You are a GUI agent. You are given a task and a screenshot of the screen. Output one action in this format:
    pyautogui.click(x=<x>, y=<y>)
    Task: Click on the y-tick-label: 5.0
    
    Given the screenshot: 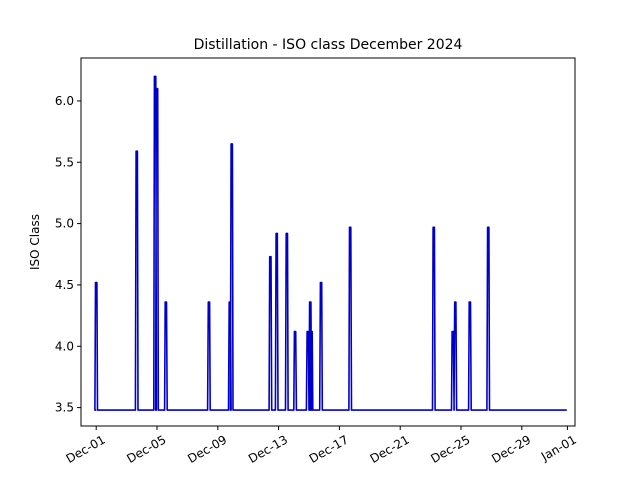 What is the action you would take?
    pyautogui.click(x=64, y=224)
    